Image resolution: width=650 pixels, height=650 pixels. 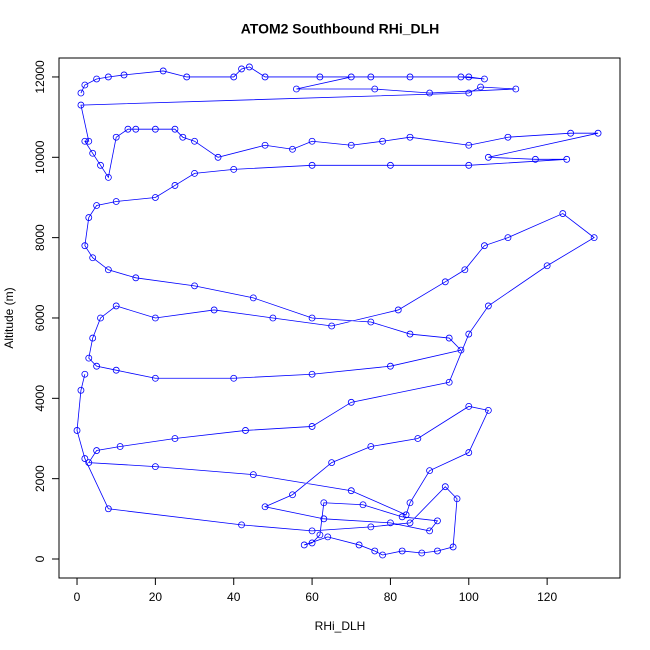 I want to click on x-tick-label: 100, so click(x=469, y=597).